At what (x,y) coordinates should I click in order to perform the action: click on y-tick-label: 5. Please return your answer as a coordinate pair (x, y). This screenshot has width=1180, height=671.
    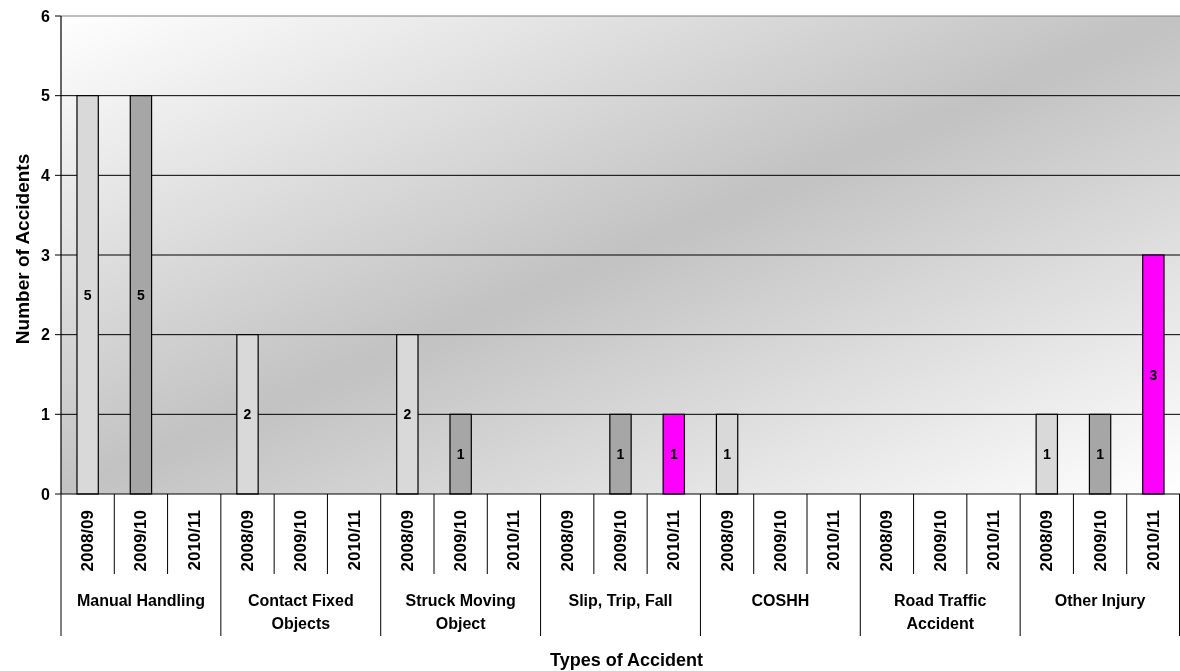
    Looking at the image, I should click on (46, 96).